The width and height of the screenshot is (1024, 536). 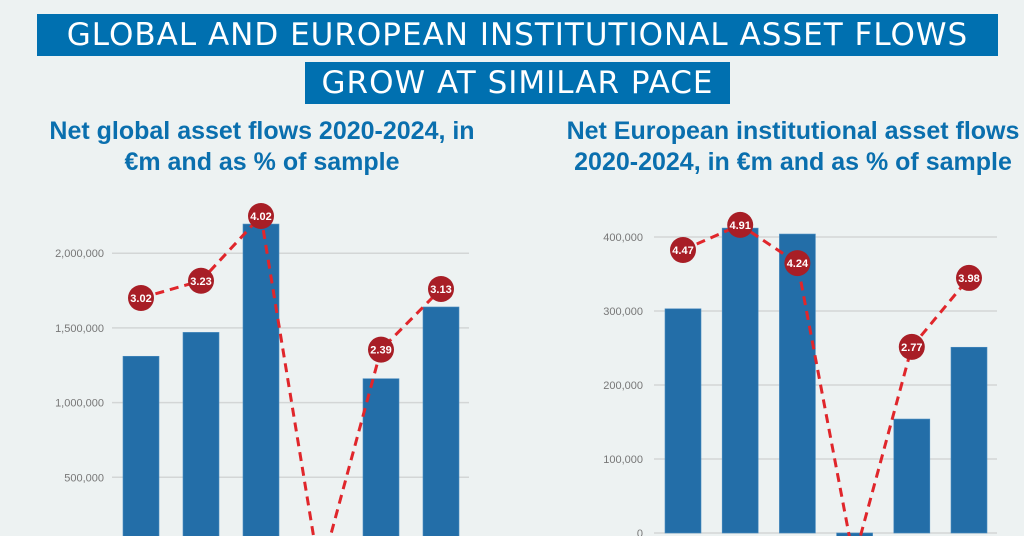 I want to click on percent-label: 4.91, so click(x=739, y=226).